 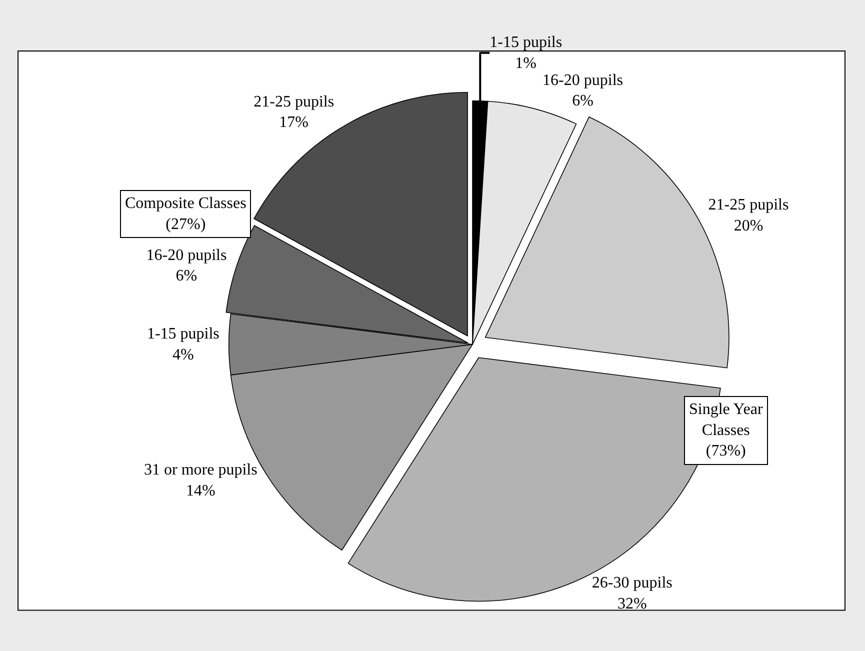 What do you see at coordinates (201, 491) in the screenshot?
I see `data-label: 14%` at bounding box center [201, 491].